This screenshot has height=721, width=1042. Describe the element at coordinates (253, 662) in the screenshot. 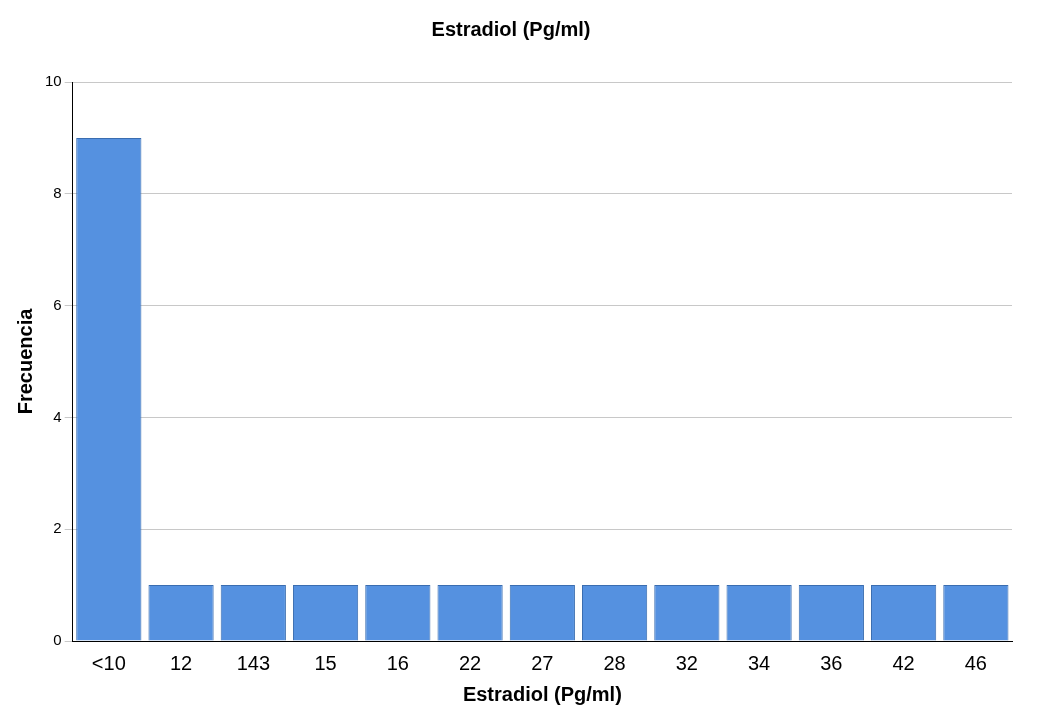

I see `x-tick-label: 143` at that location.